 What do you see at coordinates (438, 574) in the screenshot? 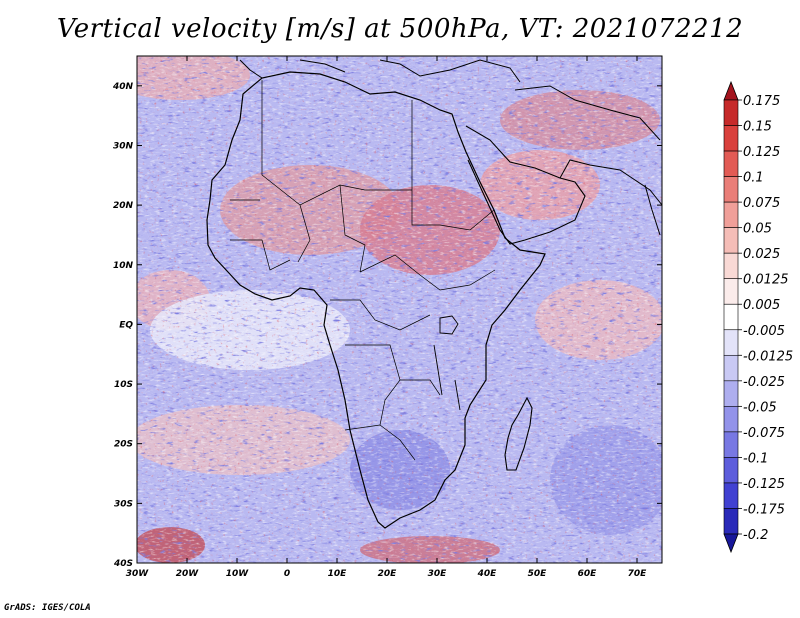
I see `x-tick-label: 30E` at bounding box center [438, 574].